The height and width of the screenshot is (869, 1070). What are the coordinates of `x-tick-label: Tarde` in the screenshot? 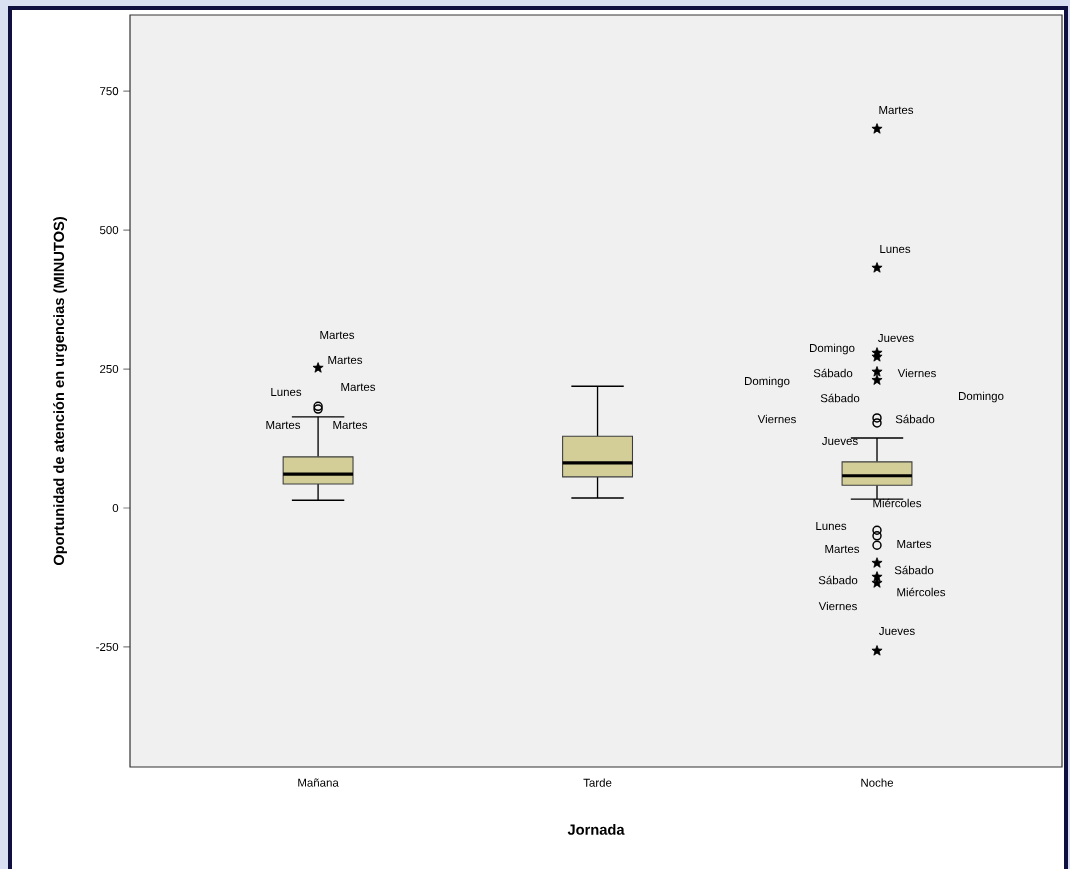 It's located at (597, 782).